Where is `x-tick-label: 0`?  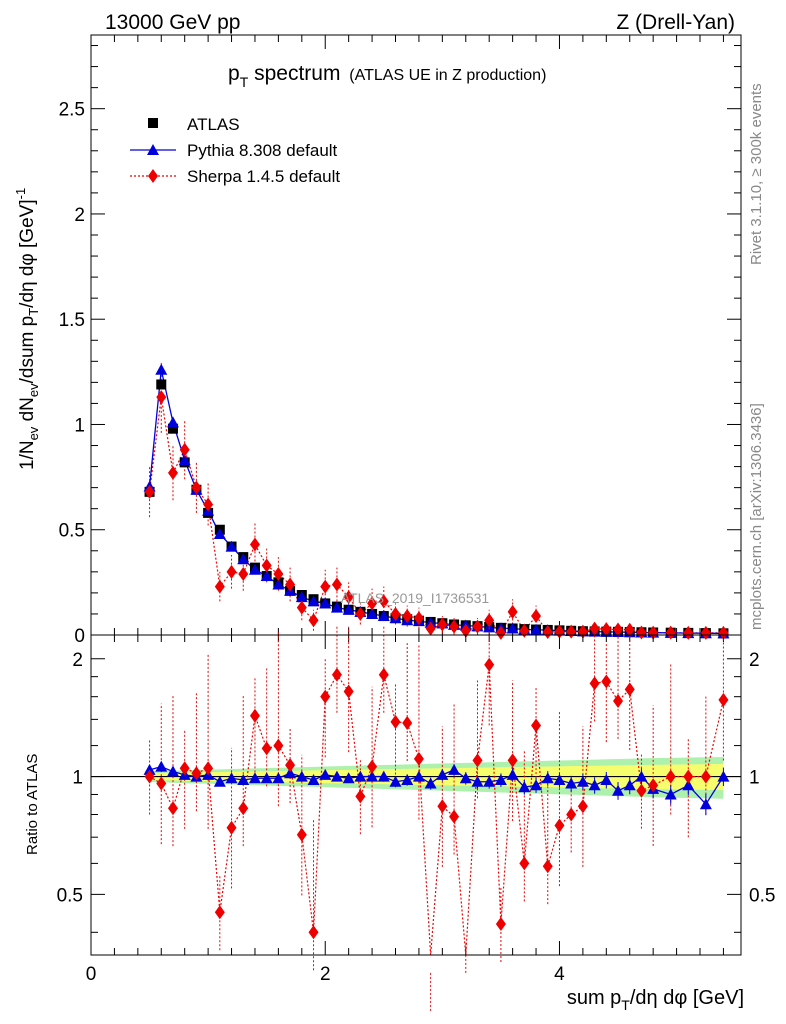
x-tick-label: 0 is located at coordinates (91, 974).